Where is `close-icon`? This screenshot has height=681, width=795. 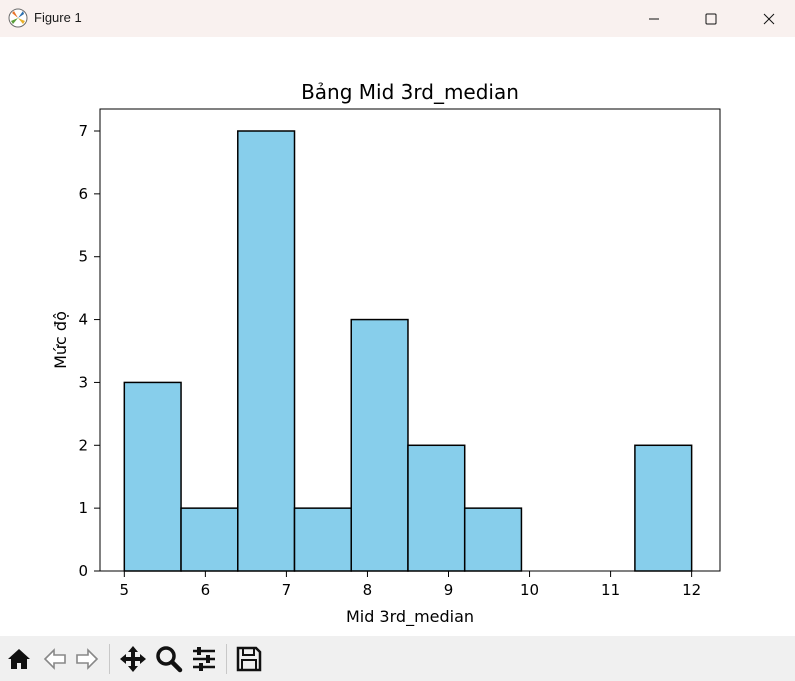 close-icon is located at coordinates (769, 18).